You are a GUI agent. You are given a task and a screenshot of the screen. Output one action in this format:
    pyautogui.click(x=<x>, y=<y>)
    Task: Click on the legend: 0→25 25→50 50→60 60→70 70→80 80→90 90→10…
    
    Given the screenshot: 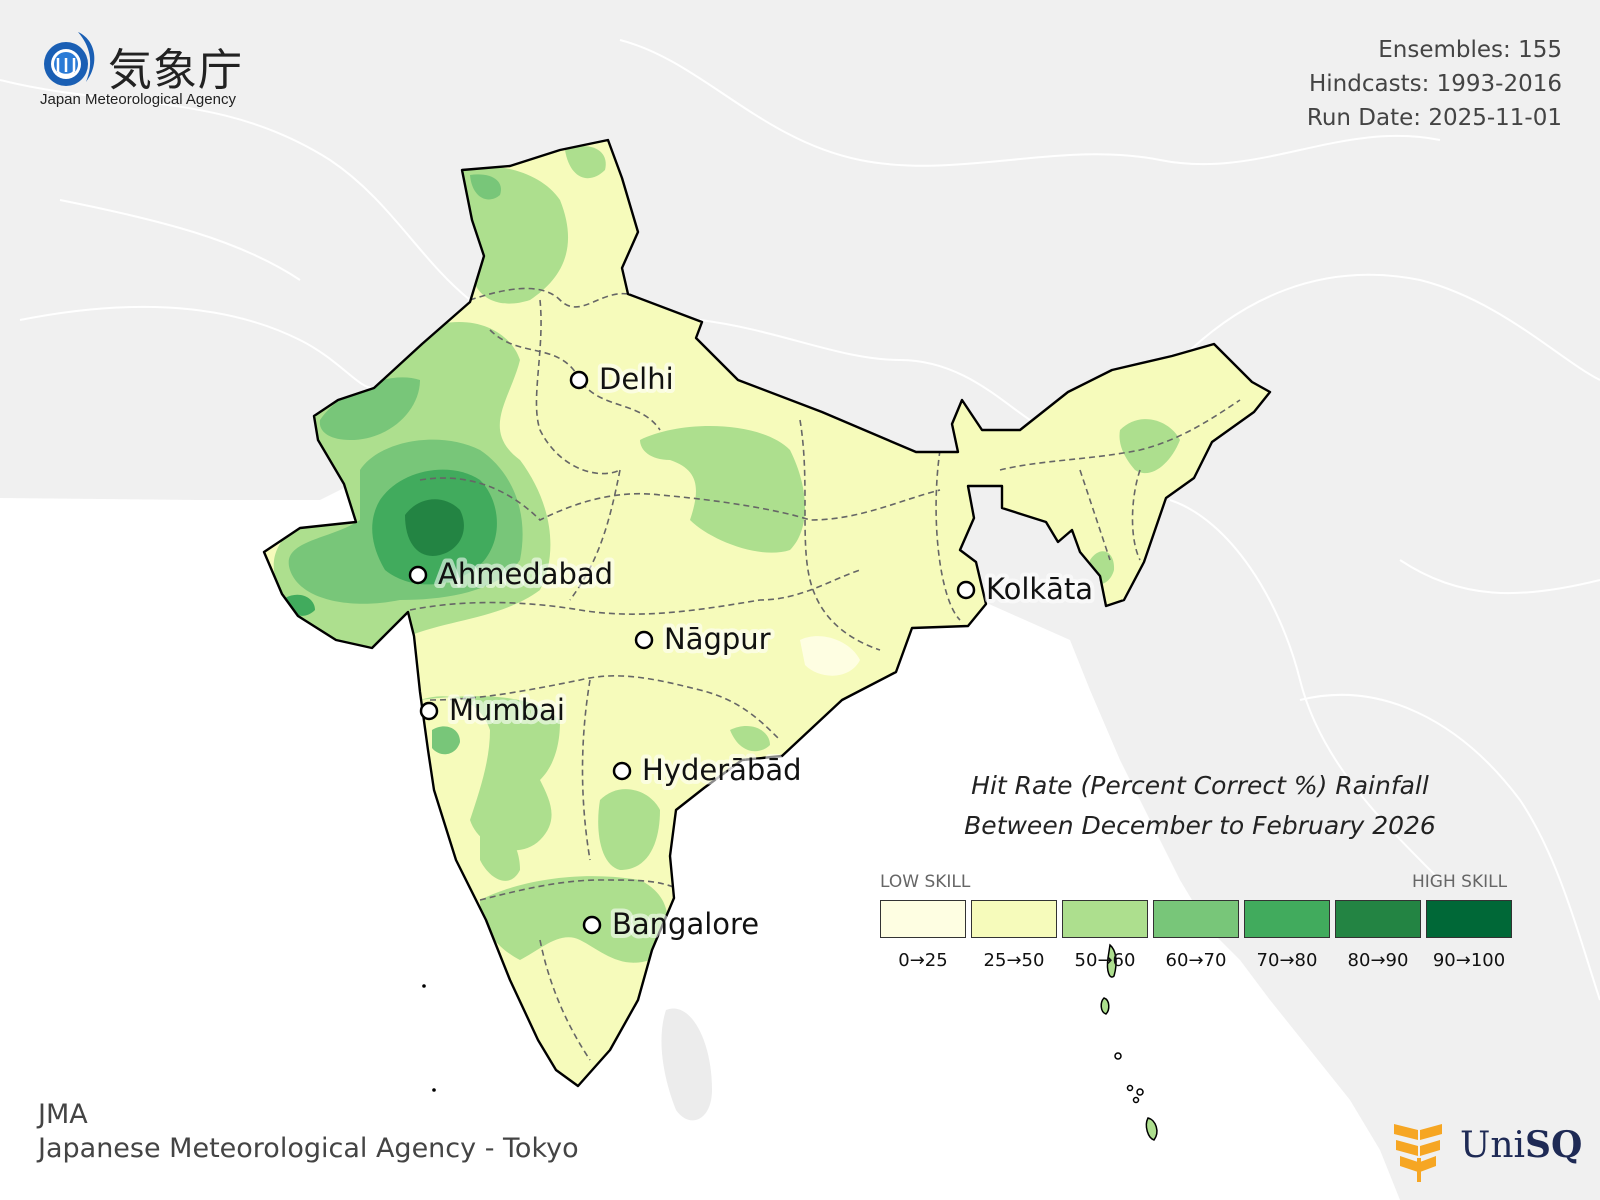 What is the action you would take?
    pyautogui.click(x=1200, y=940)
    